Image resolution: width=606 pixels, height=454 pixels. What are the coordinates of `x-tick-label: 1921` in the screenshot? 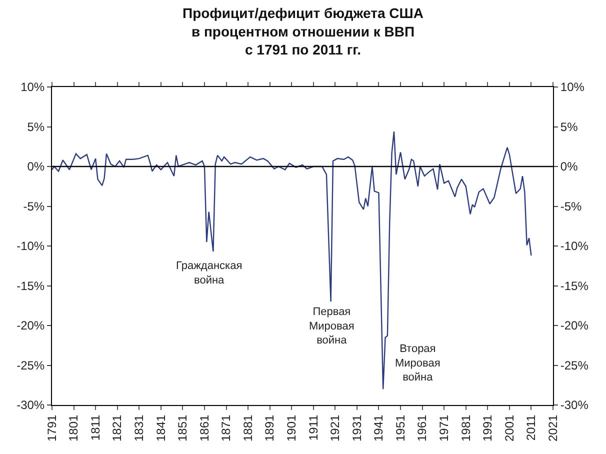 It's located at (335, 428).